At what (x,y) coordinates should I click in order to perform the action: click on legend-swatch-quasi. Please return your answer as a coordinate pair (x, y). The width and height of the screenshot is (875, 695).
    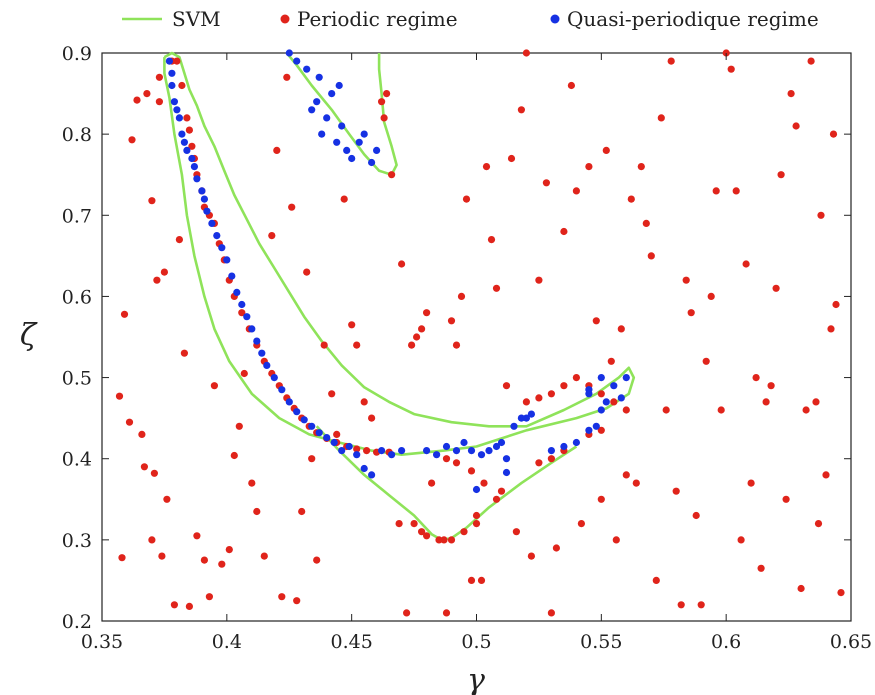
    Looking at the image, I should click on (555, 19).